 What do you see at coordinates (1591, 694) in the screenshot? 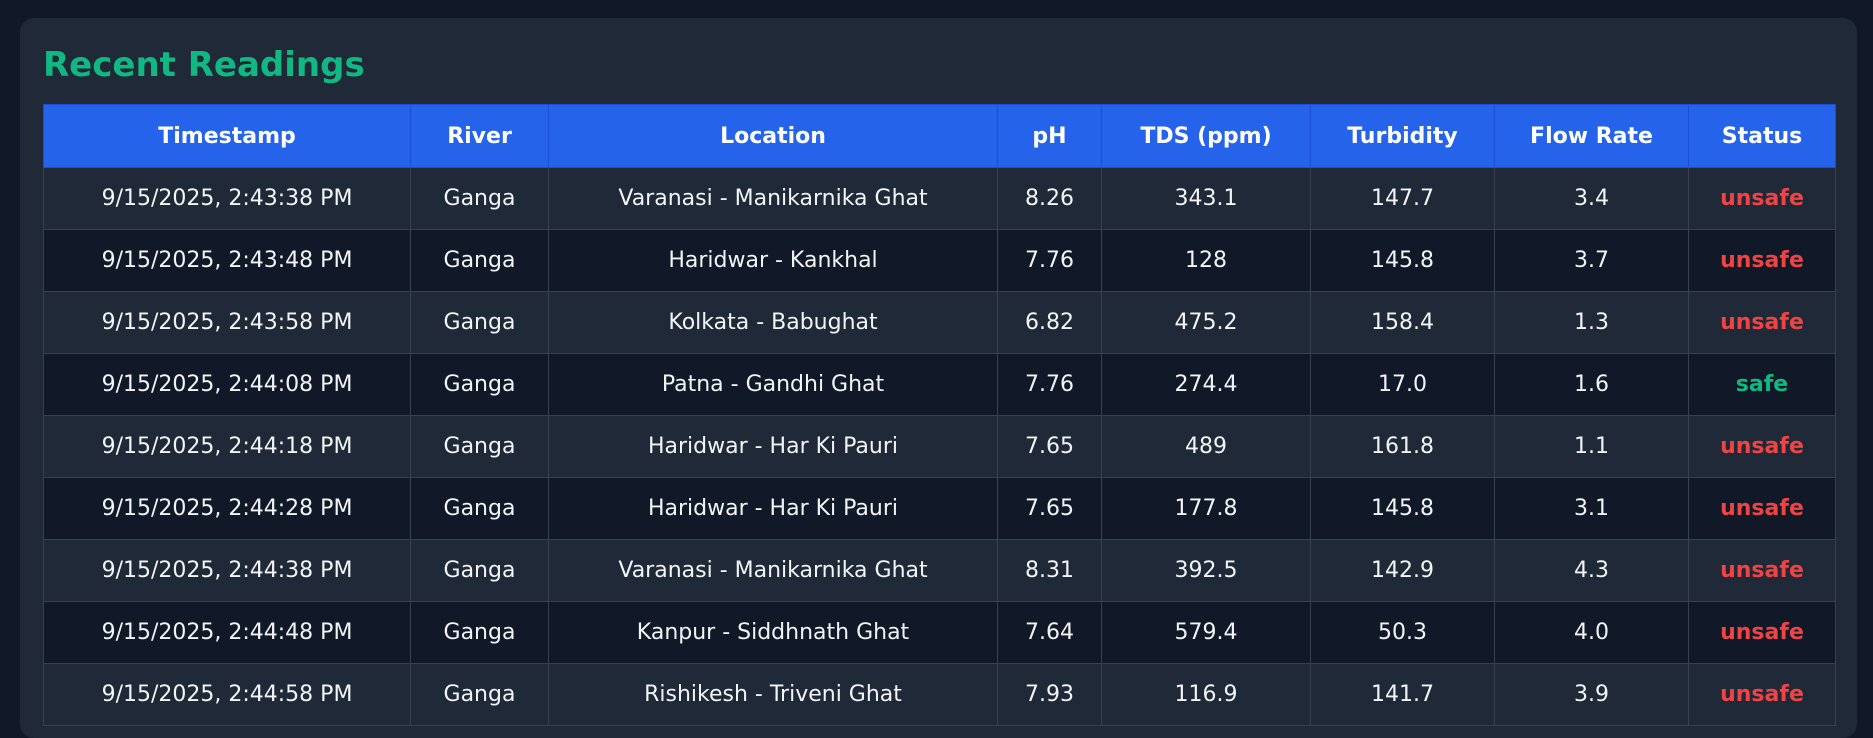
I see `cell-flow-rate: 3.9` at bounding box center [1591, 694].